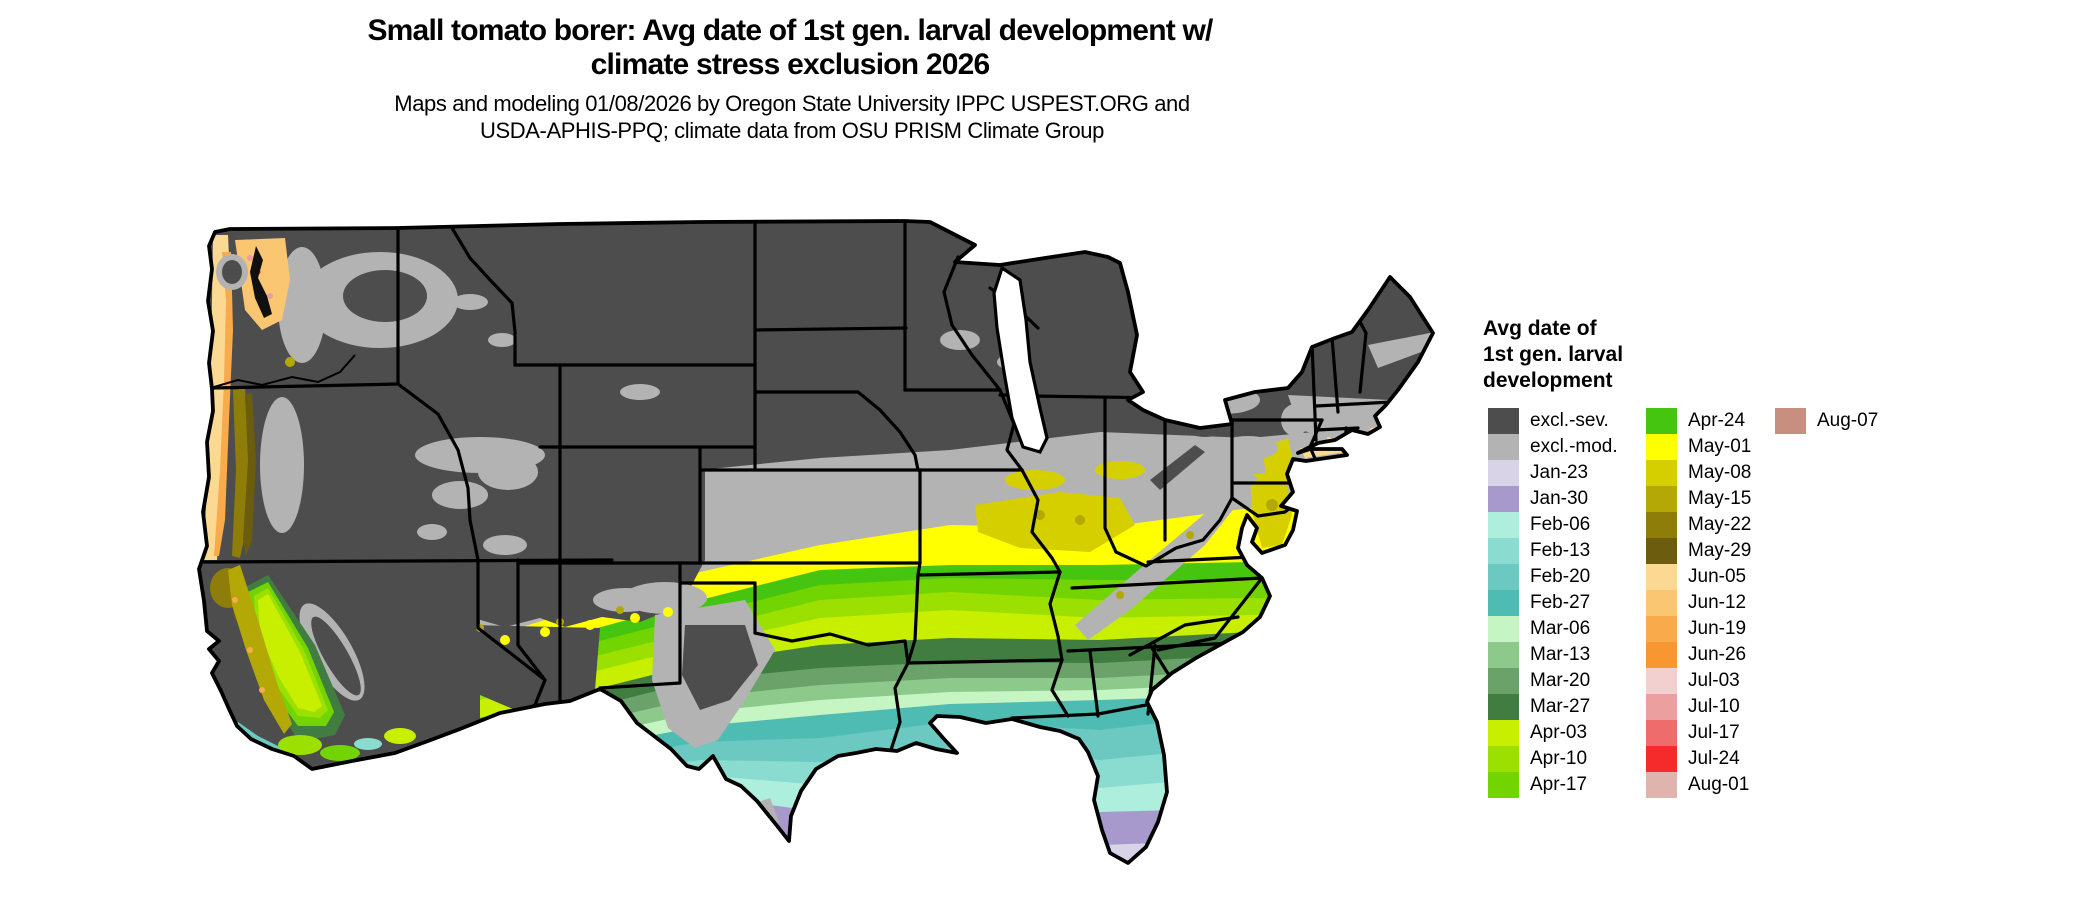  I want to click on map-speck-olive-delmarva, so click(1272, 505).